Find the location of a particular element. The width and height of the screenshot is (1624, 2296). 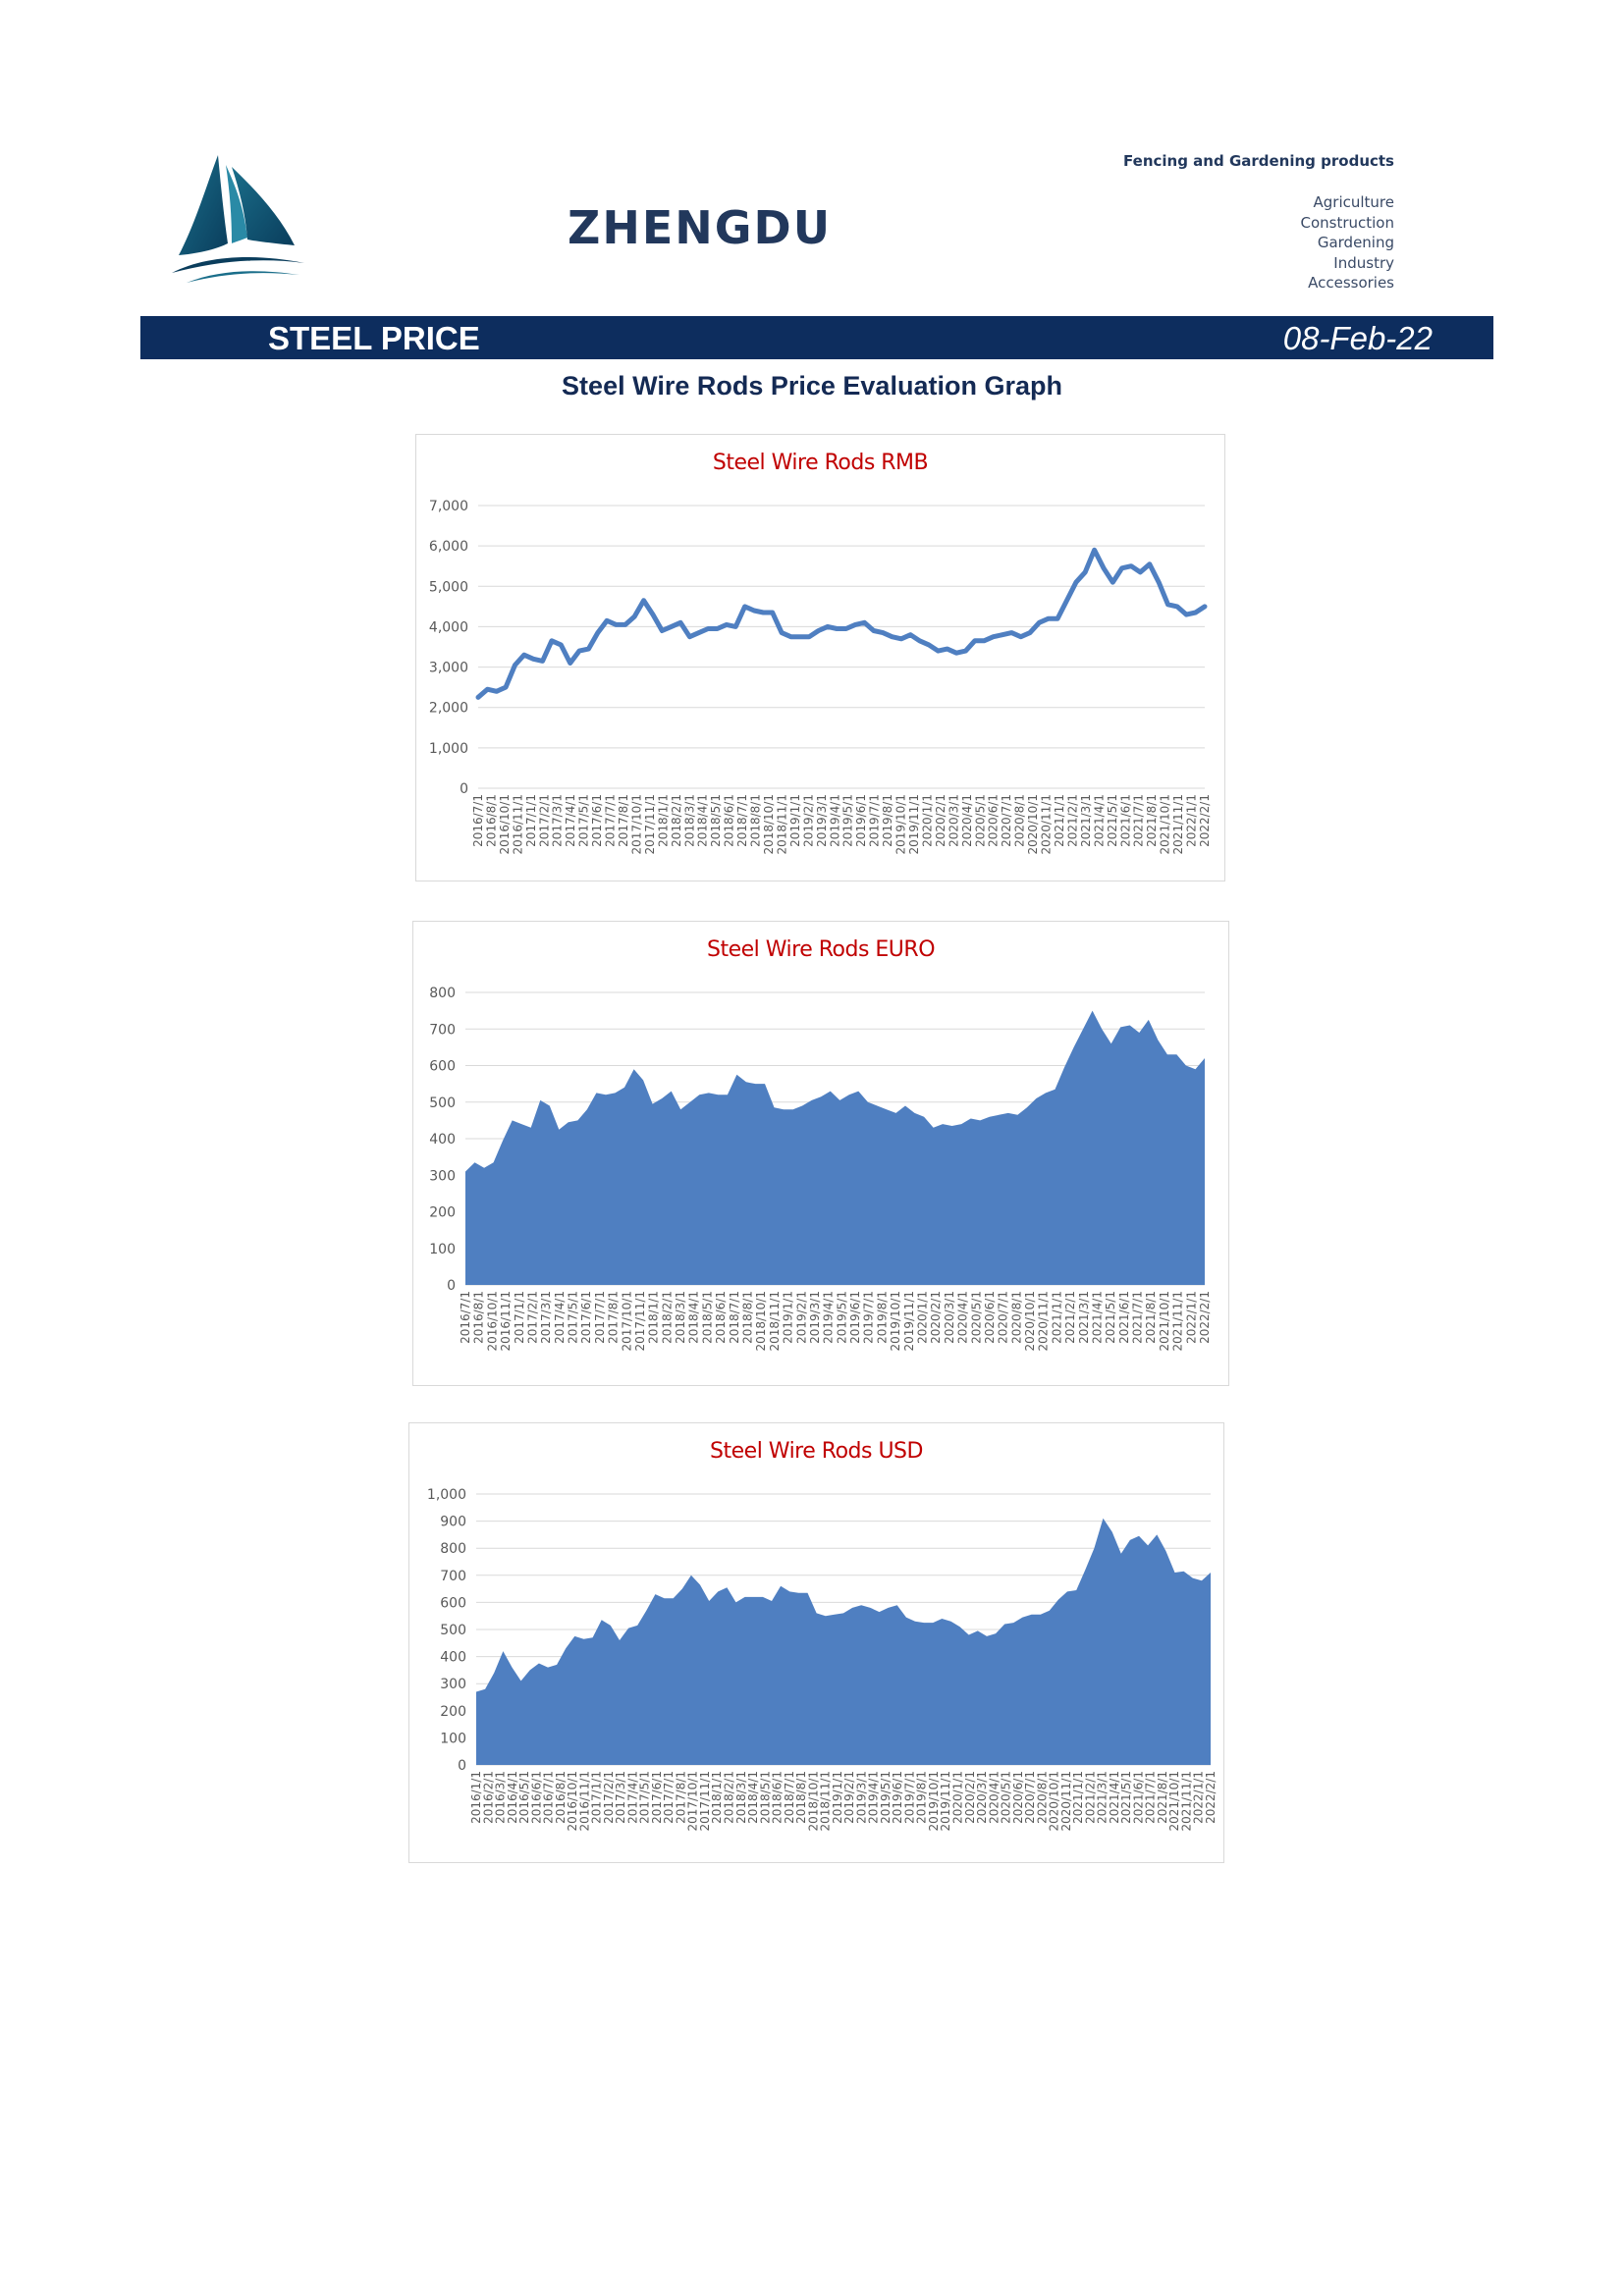

x-tick-label: 2016/5/1 is located at coordinates (524, 1798).